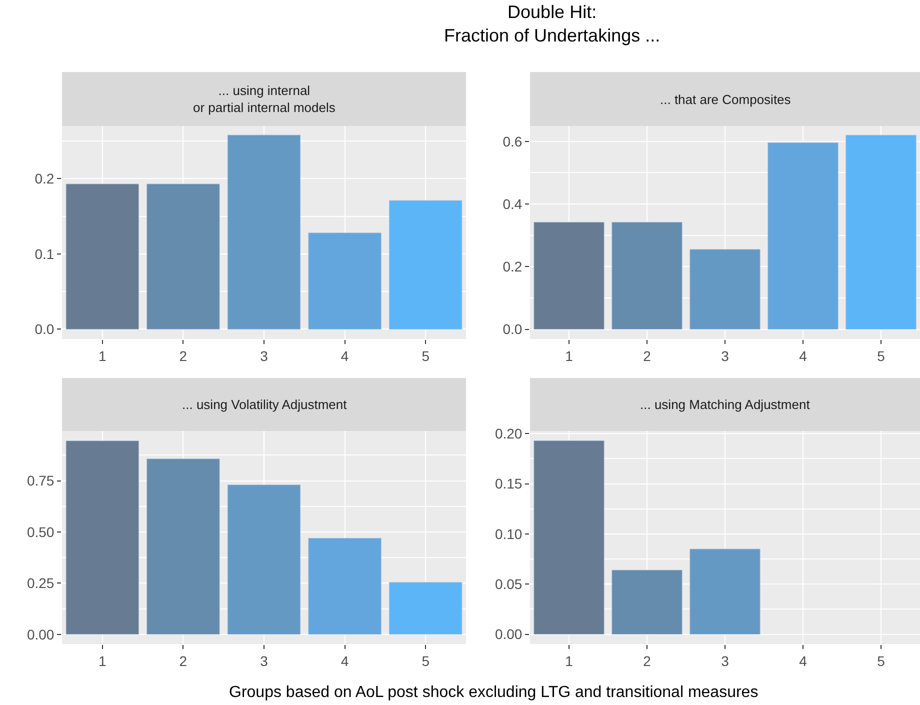 This screenshot has height=705, width=920. What do you see at coordinates (725, 404) in the screenshot?
I see `chart-title: ... using Matching Adjustment` at bounding box center [725, 404].